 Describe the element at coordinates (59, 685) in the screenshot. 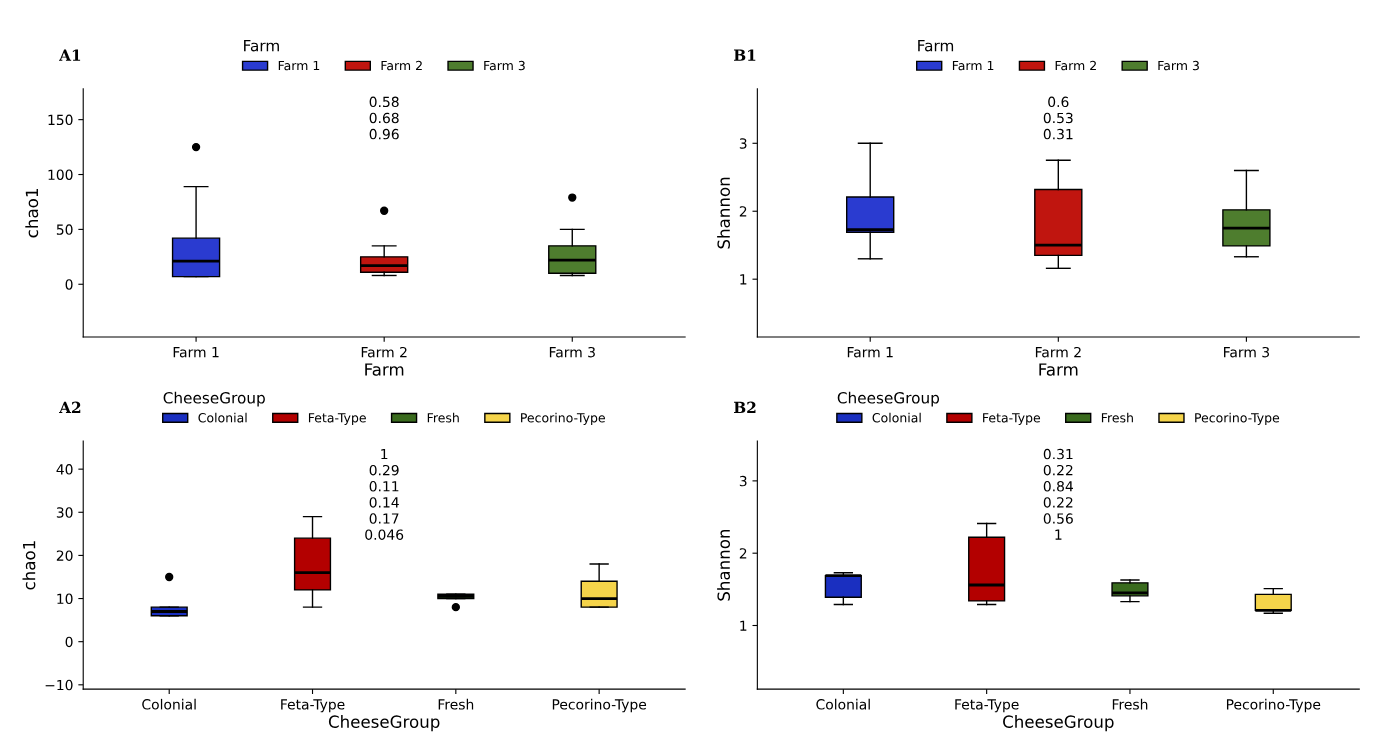

I see `y-tick-label: −10` at that location.